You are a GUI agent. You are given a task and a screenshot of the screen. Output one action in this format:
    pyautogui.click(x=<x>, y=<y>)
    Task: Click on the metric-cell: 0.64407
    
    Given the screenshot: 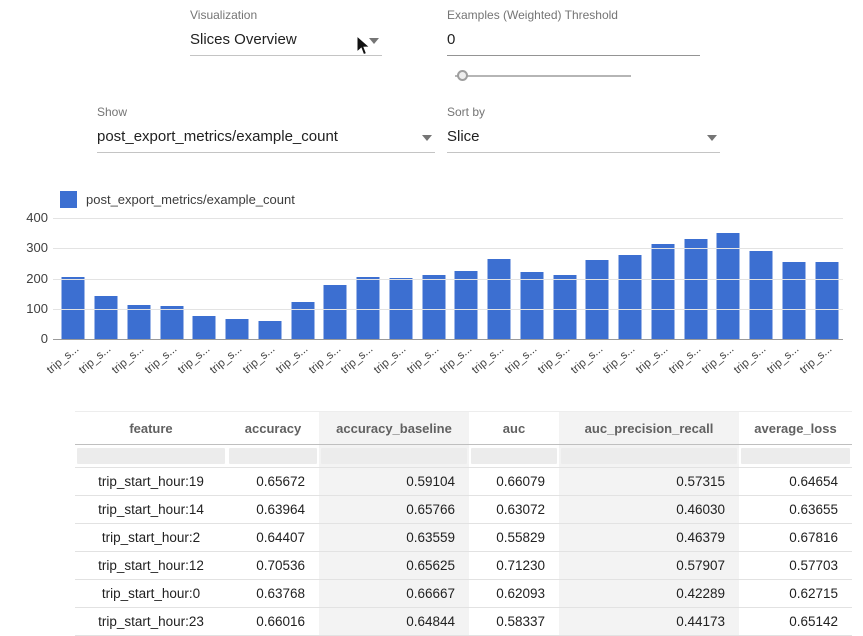 What is the action you would take?
    pyautogui.click(x=273, y=537)
    